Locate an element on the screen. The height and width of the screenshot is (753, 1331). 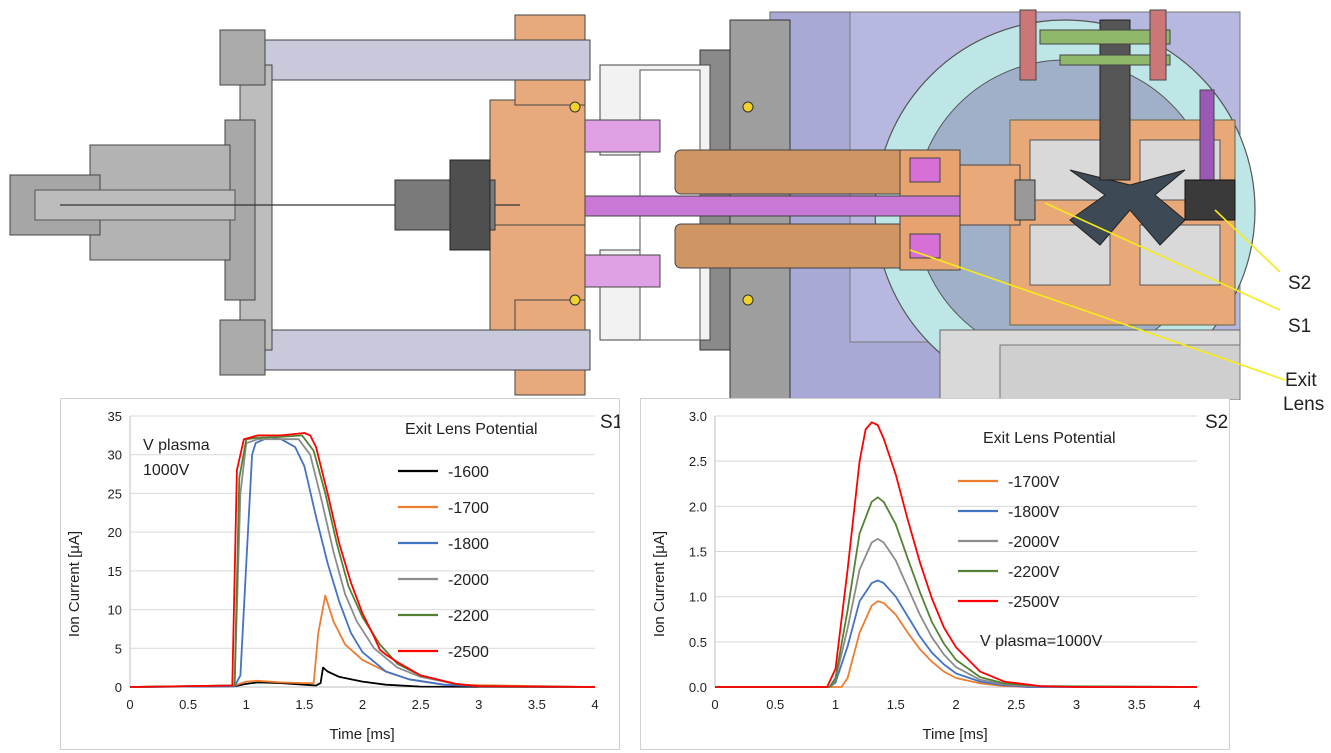
y-tick-label: 0 is located at coordinates (118, 687).